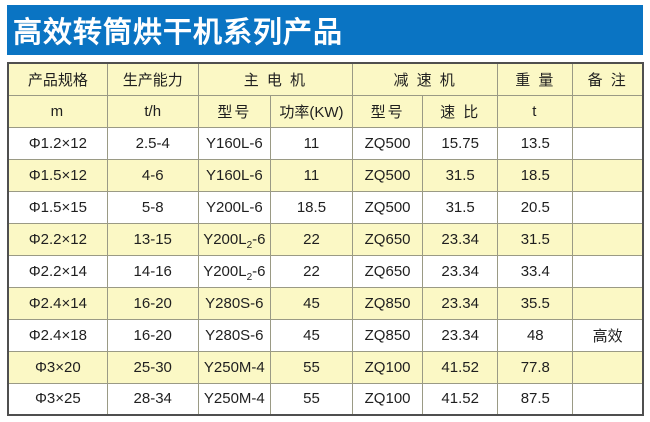  I want to click on cell-spec: Φ3×20, so click(57, 367).